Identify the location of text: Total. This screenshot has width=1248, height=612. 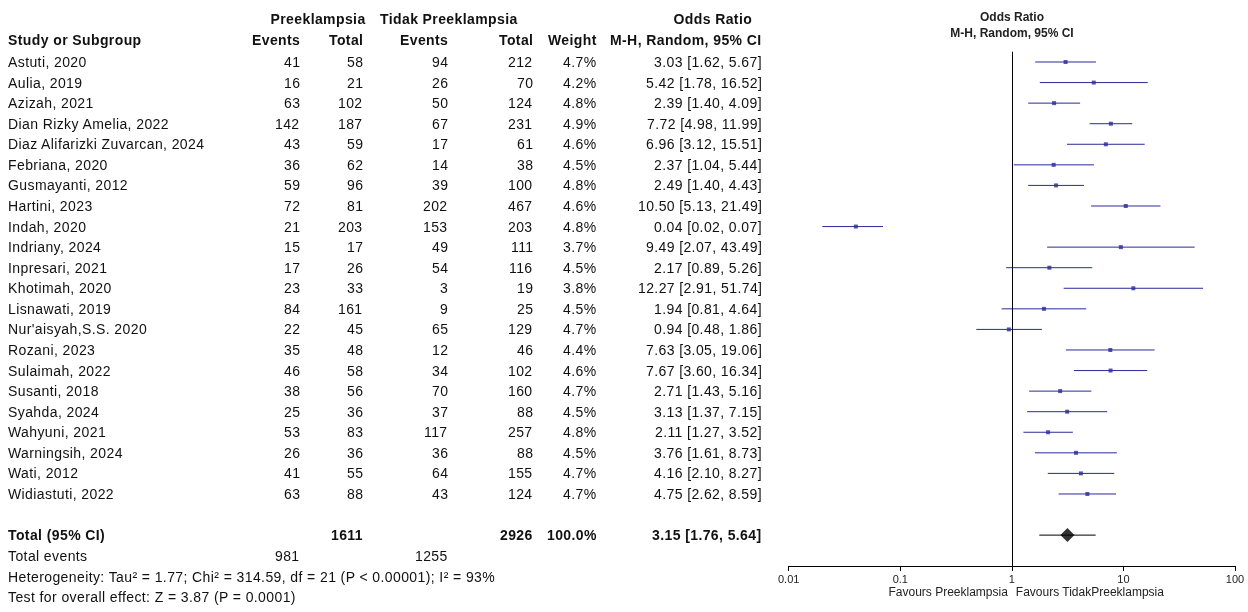
(516, 40).